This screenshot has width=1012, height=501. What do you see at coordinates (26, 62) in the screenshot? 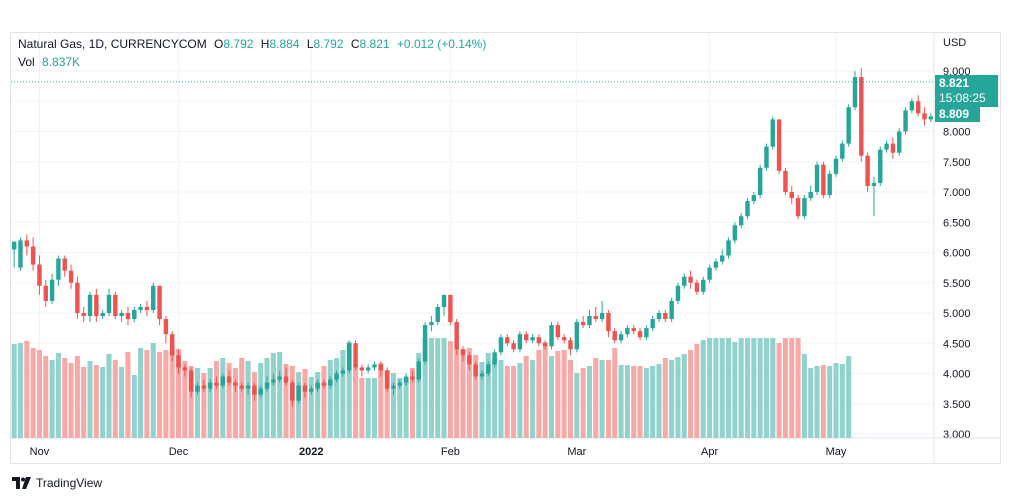
I see `volume-label: Vol` at bounding box center [26, 62].